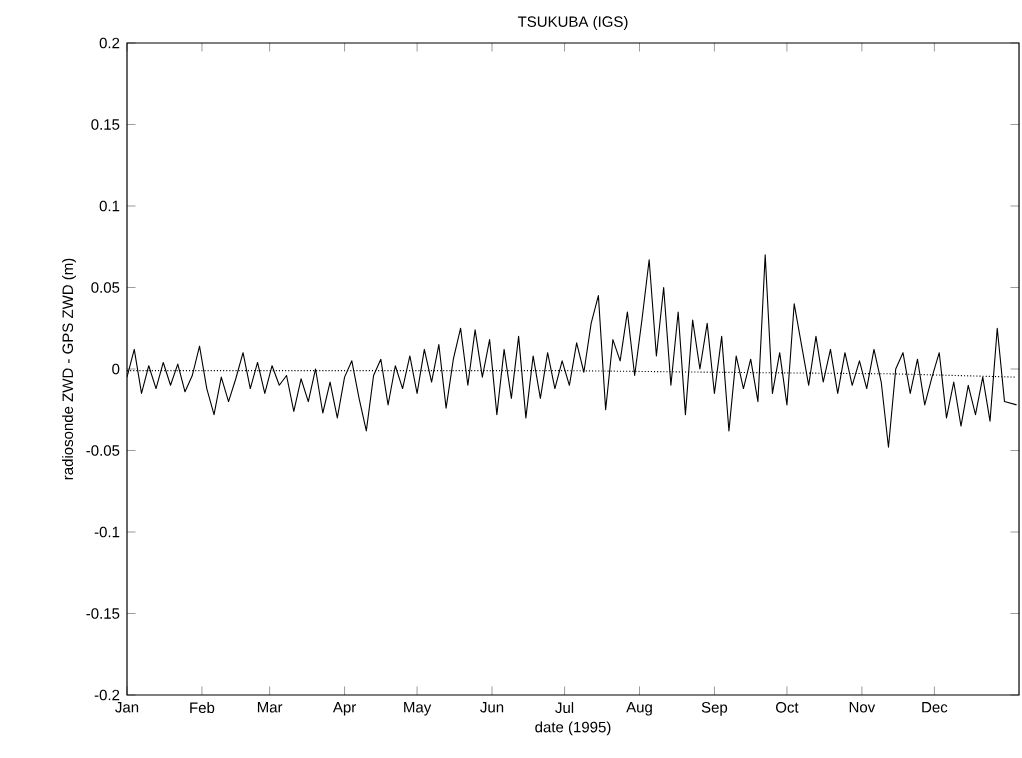  I want to click on x-tick-label: May, so click(418, 709).